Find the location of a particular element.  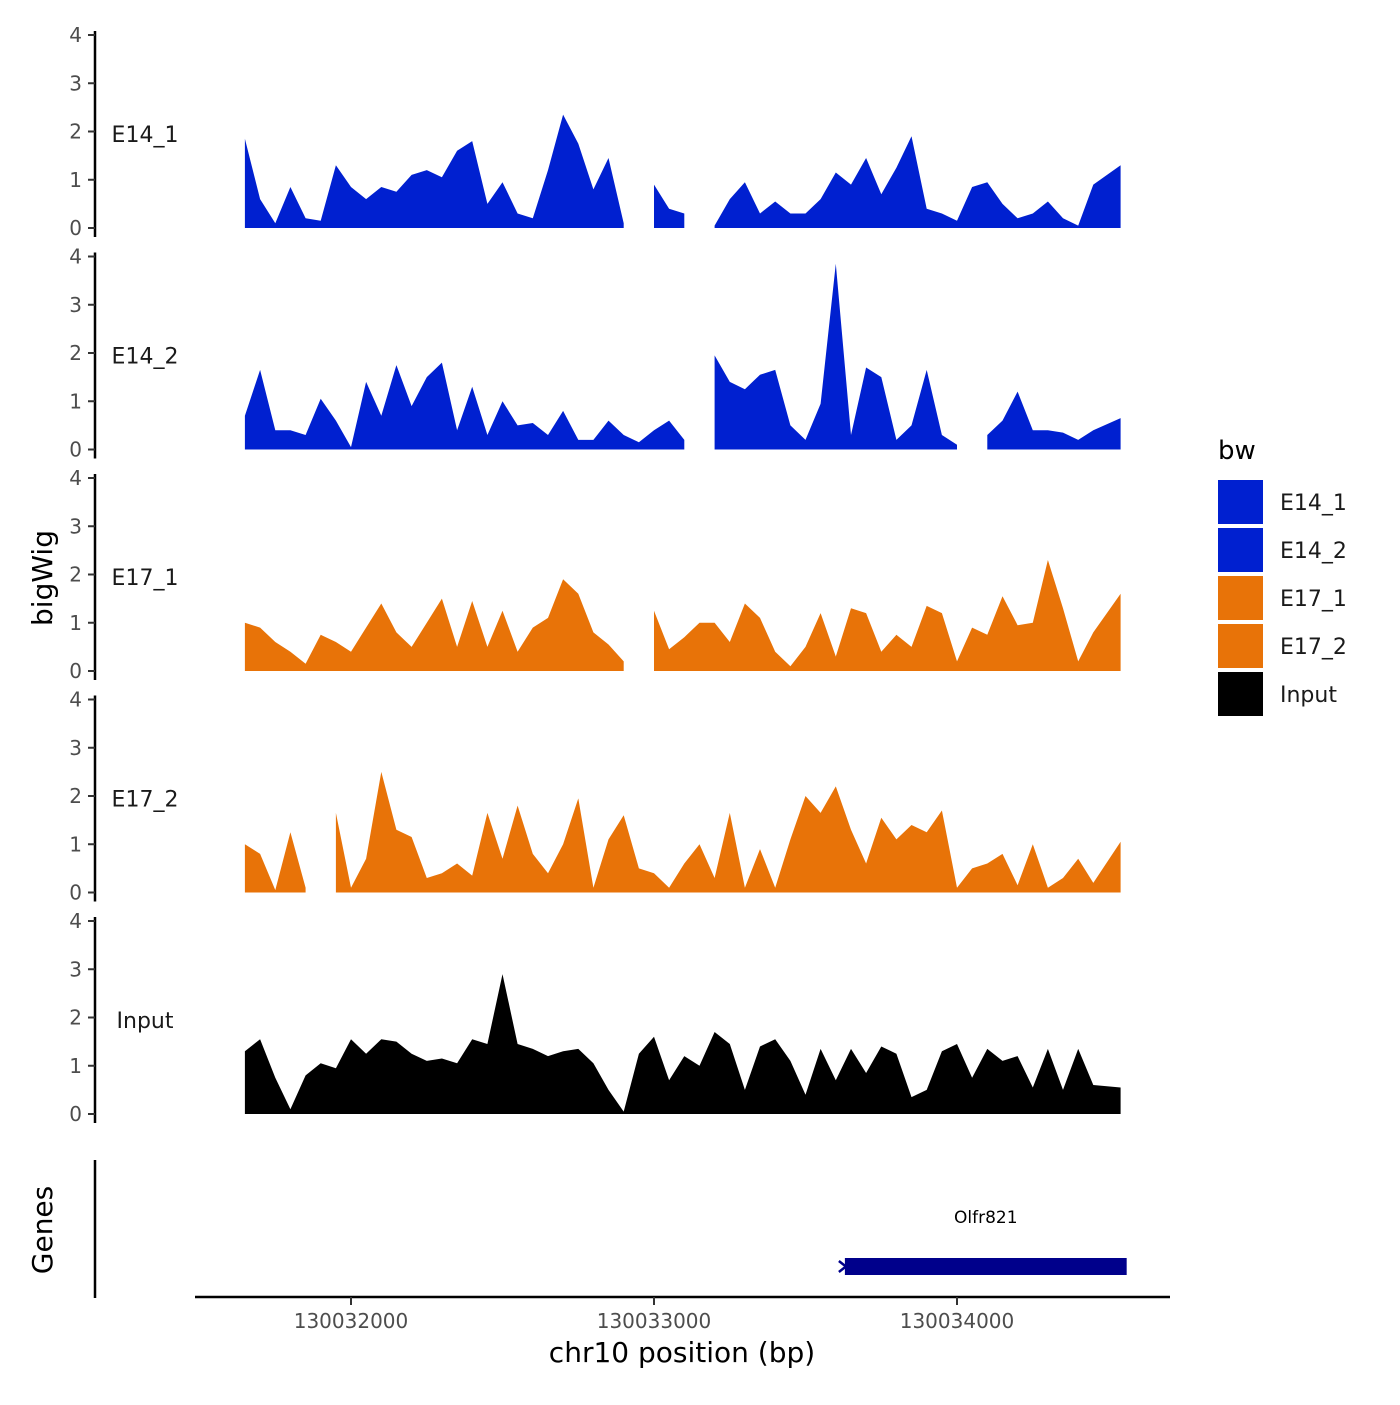

legend-label: Input is located at coordinates (1308, 695).